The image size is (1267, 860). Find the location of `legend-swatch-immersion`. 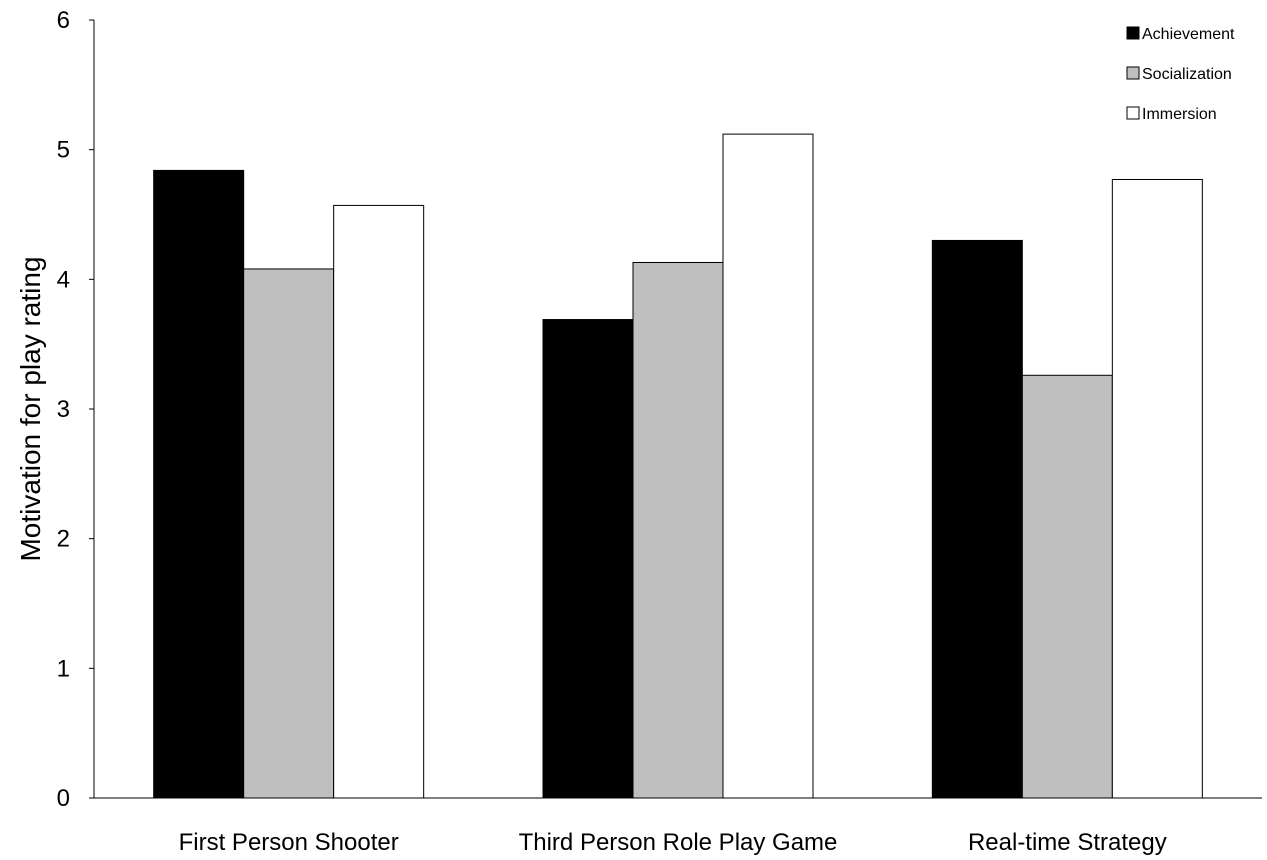

legend-swatch-immersion is located at coordinates (1133, 113).